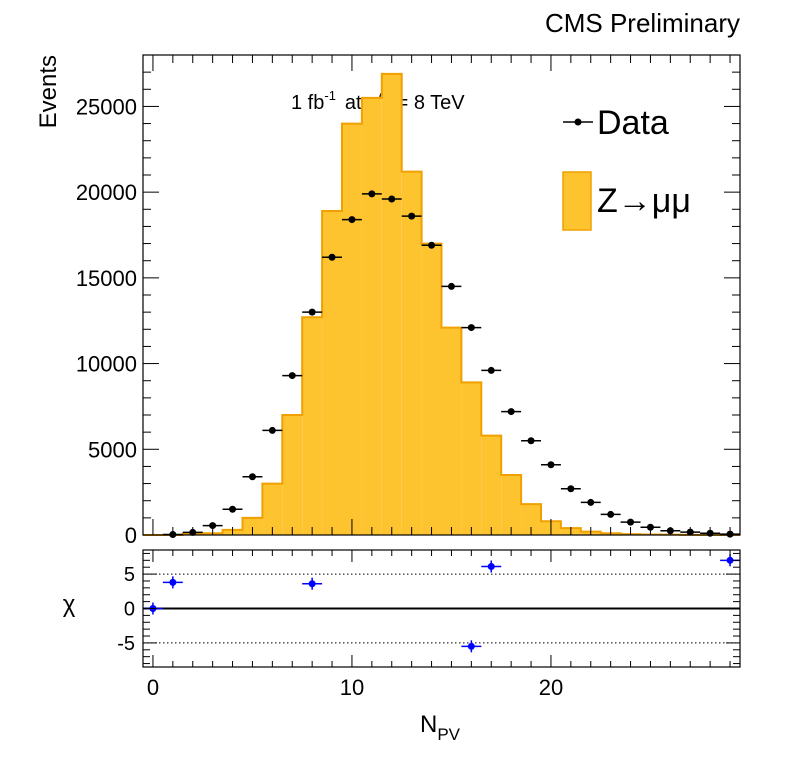  Describe the element at coordinates (578, 122) in the screenshot. I see `legend-data-marker` at that location.